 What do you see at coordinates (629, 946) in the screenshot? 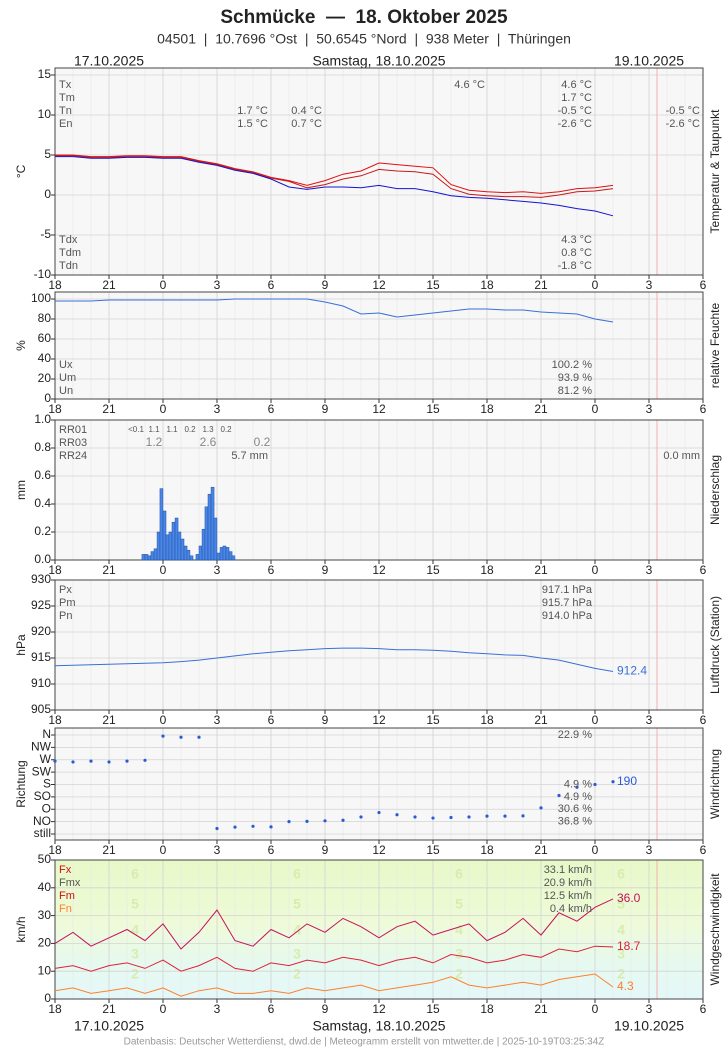
I see `end-label: 18.7` at bounding box center [629, 946].